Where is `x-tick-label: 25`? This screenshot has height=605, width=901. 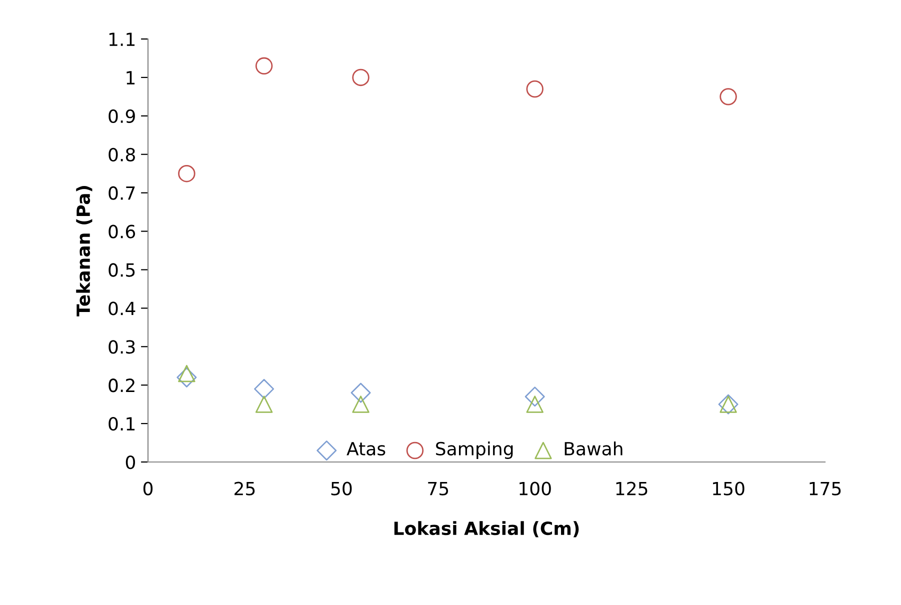 x-tick-label: 25 is located at coordinates (244, 489).